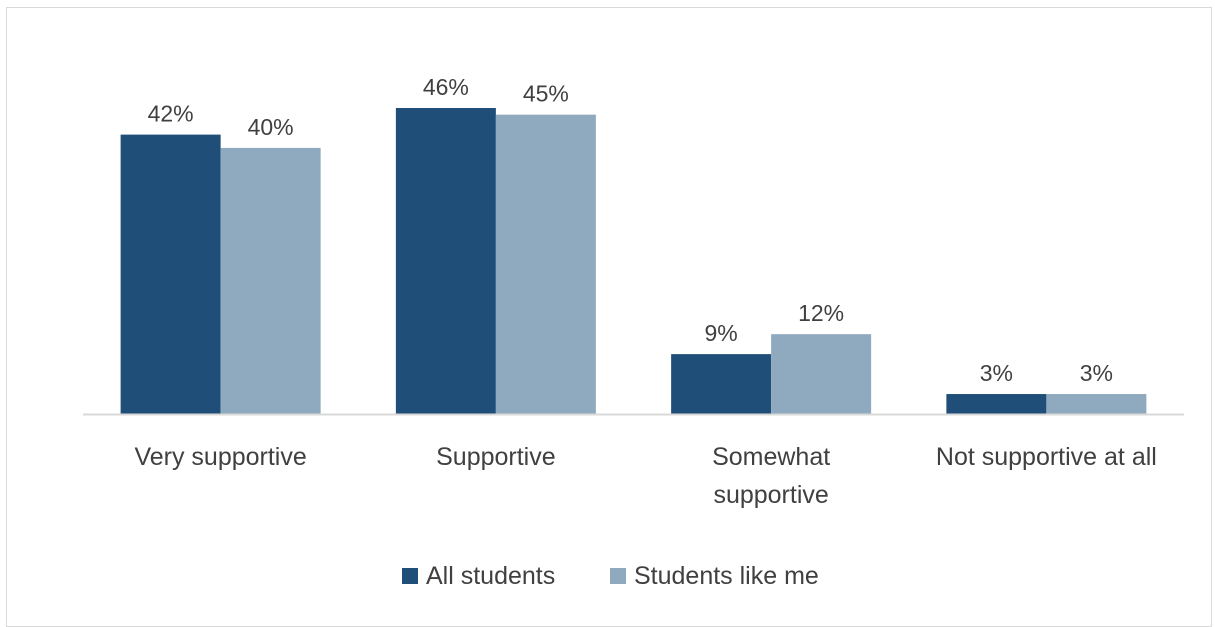 This screenshot has width=1215, height=627. Describe the element at coordinates (446, 87) in the screenshot. I see `data-label: 46%` at that location.